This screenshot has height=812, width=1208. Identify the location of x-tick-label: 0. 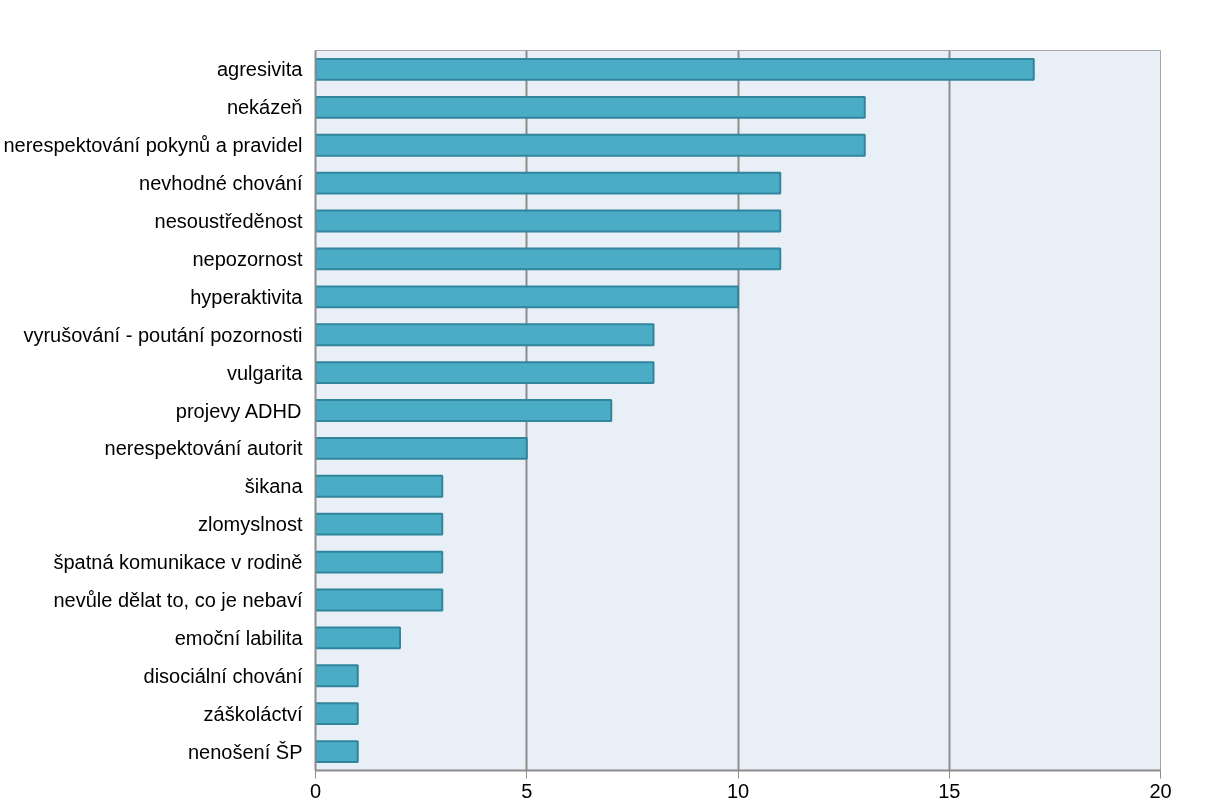
(315, 790).